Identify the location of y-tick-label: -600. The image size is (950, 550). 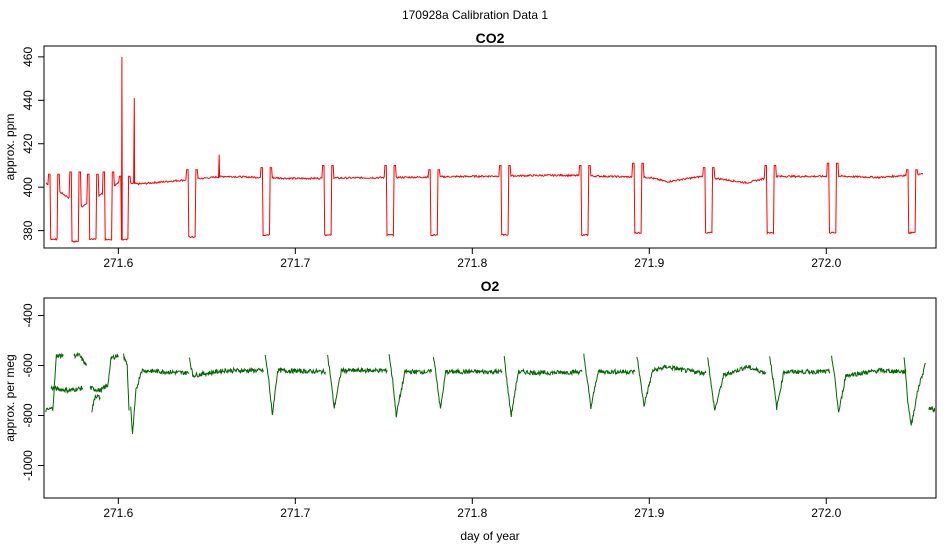
(28, 365).